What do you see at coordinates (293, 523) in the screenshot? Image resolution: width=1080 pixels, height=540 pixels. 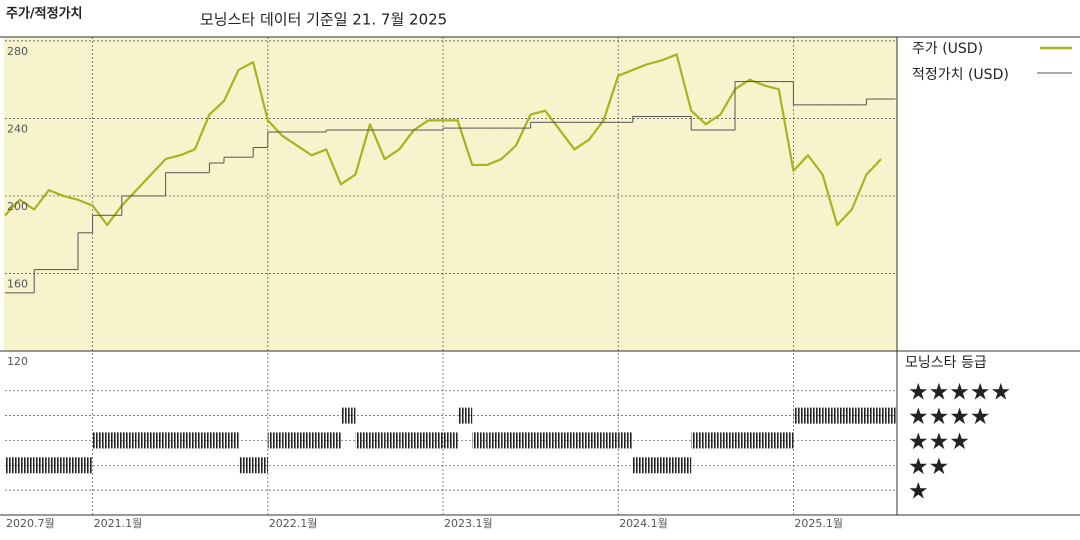 I see `x-tick-label: 2022.1월` at bounding box center [293, 523].